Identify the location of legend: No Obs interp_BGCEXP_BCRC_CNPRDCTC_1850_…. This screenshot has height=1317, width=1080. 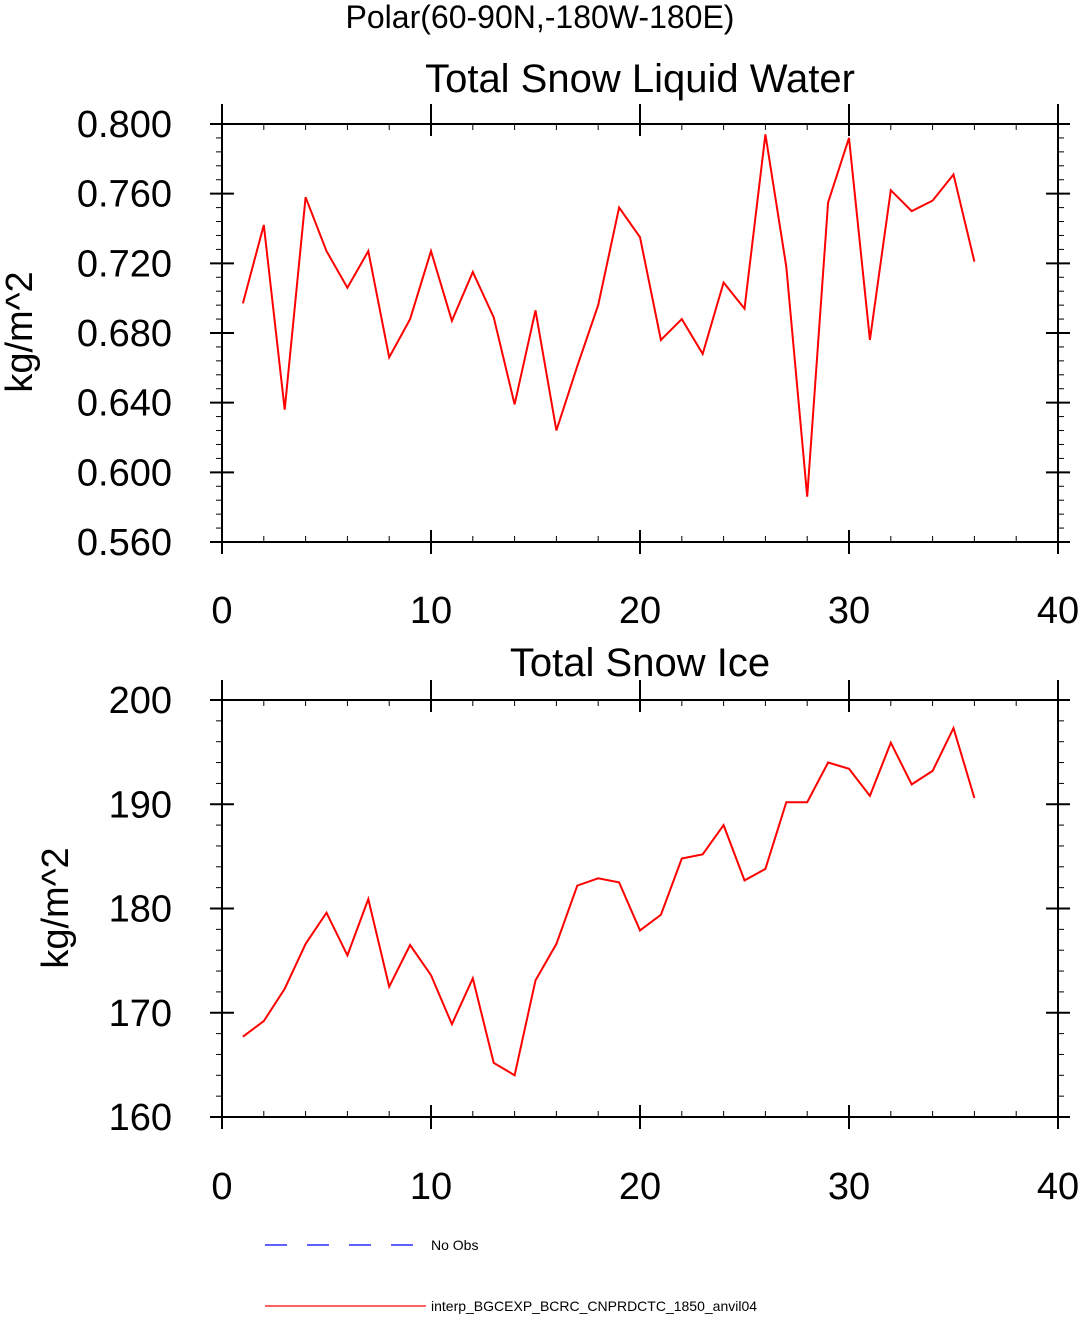
(511, 1275).